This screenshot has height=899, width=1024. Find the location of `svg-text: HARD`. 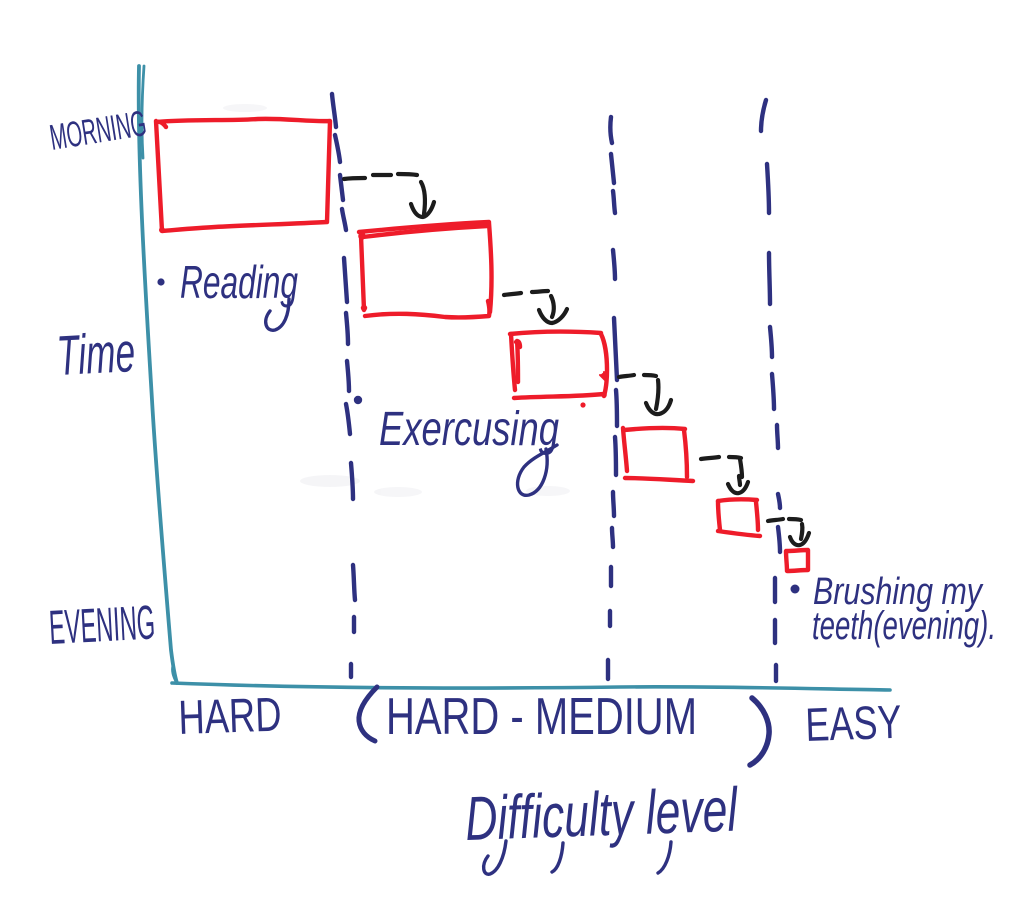

svg-text: HARD is located at coordinates (230, 716).